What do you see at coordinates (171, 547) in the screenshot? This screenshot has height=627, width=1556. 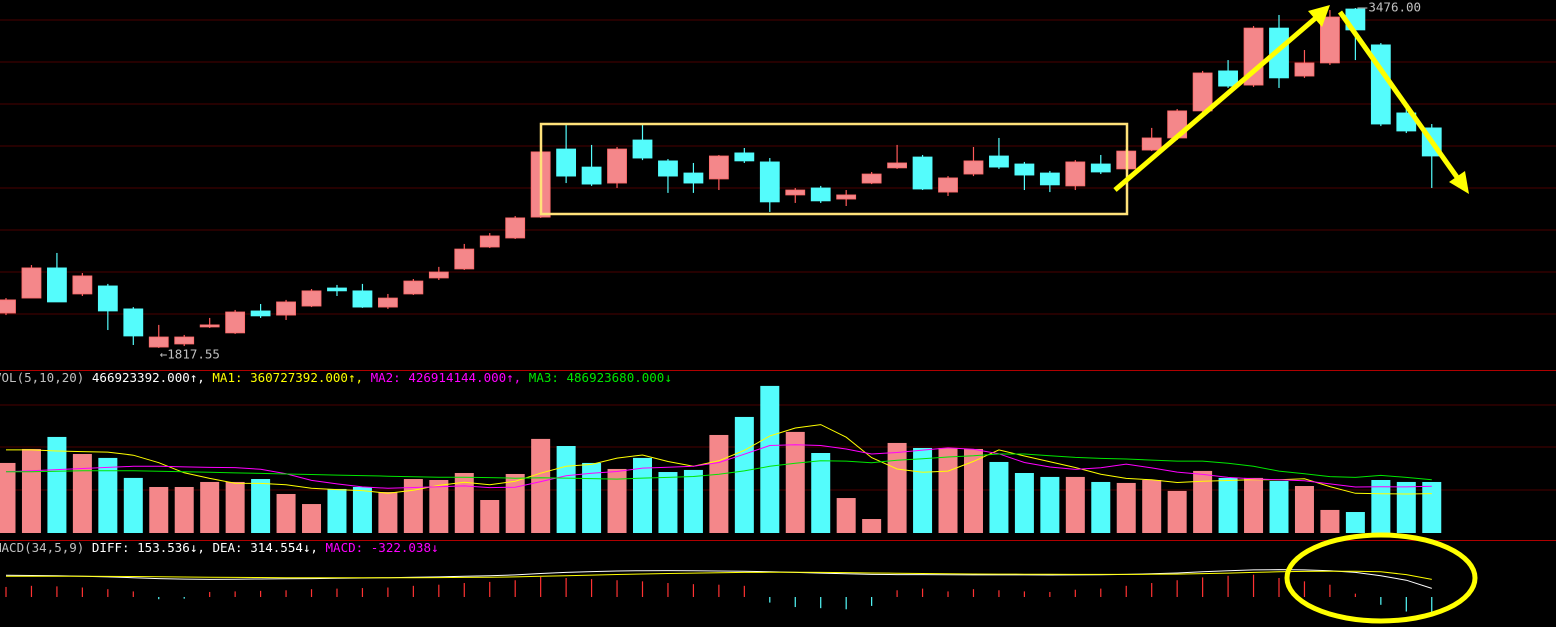 I see `header-item: 153.536↓,` at bounding box center [171, 547].